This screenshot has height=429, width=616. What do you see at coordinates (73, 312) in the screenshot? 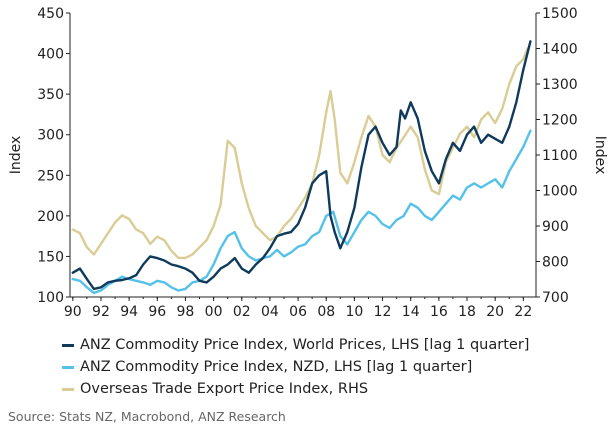
I see `x-tick-label: 90` at bounding box center [73, 312].